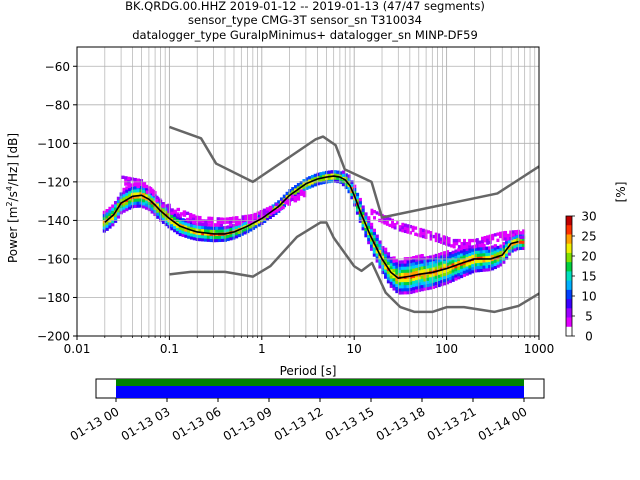  What do you see at coordinates (9, 203) in the screenshot?
I see `y-label-sup-1: 2` at bounding box center [9, 203].